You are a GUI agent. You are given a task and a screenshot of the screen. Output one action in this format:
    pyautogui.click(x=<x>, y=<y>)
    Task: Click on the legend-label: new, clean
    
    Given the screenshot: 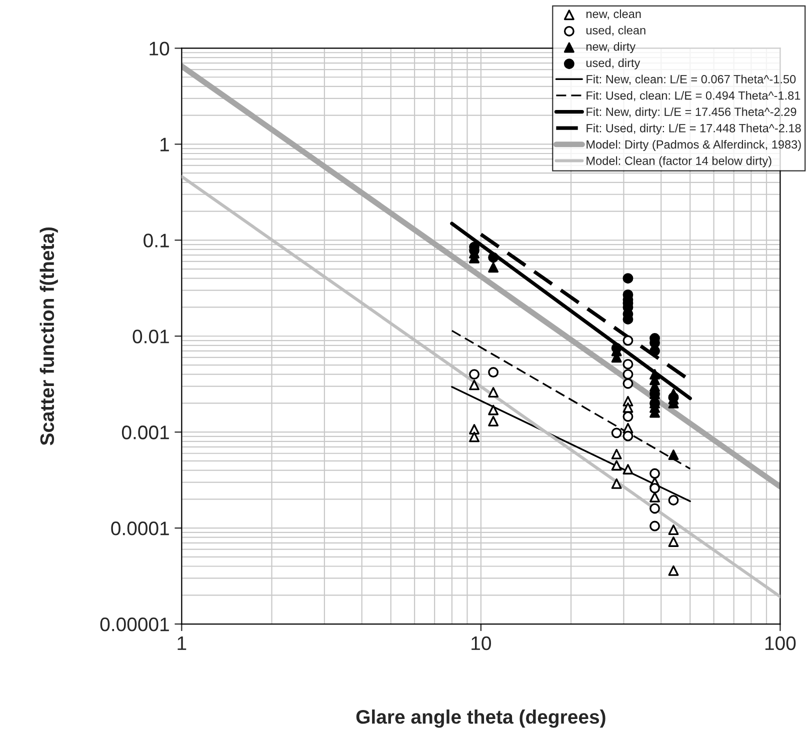 What is the action you would take?
    pyautogui.click(x=613, y=14)
    